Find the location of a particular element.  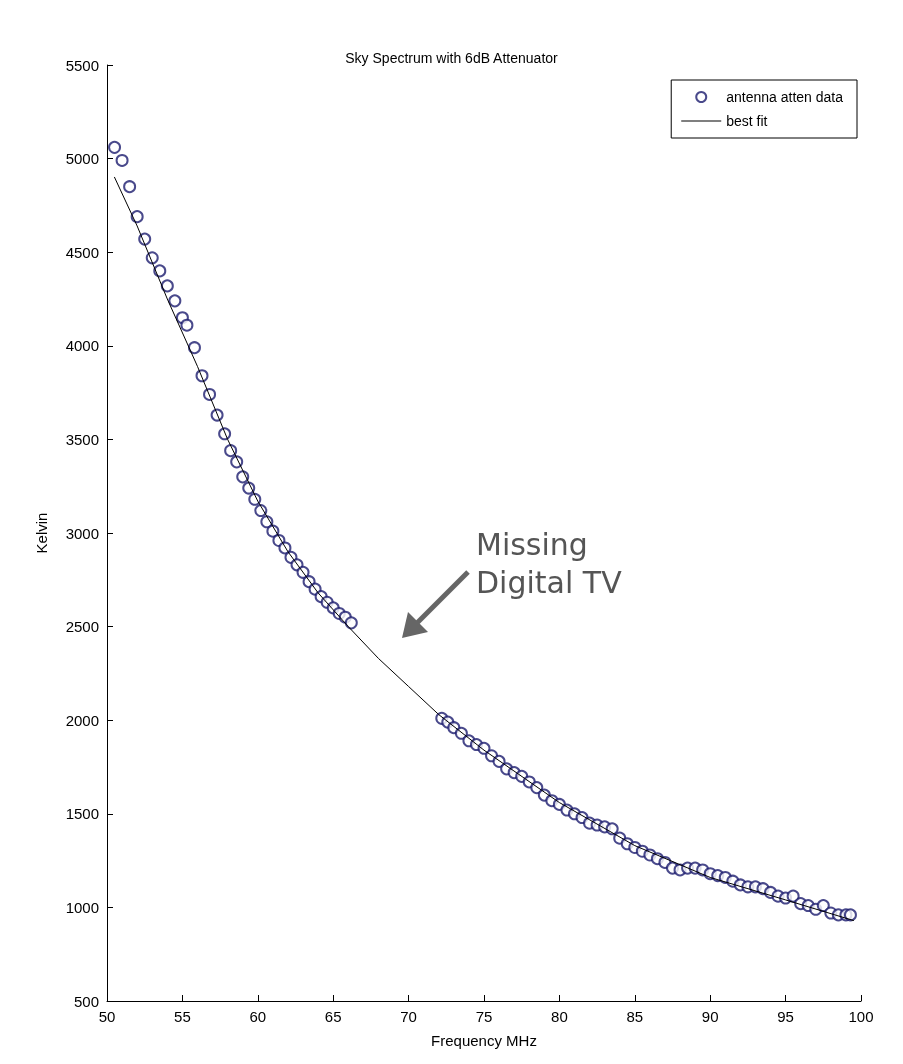

x-tick-label: 85 is located at coordinates (635, 1016).